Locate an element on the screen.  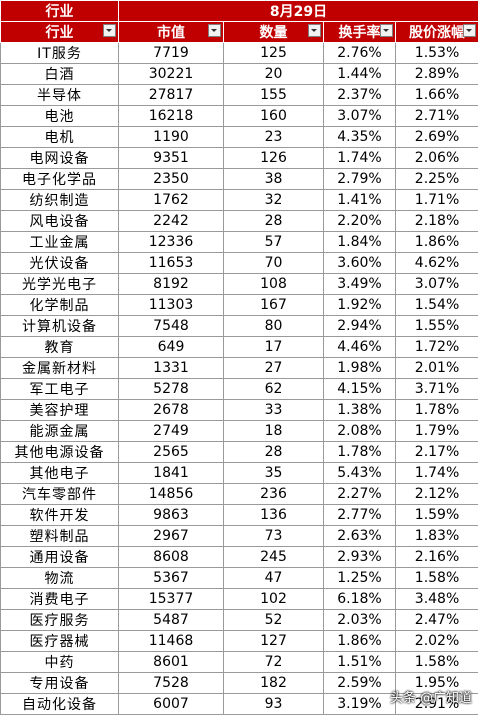
price-change-cell: 2.18% is located at coordinates (437, 221).